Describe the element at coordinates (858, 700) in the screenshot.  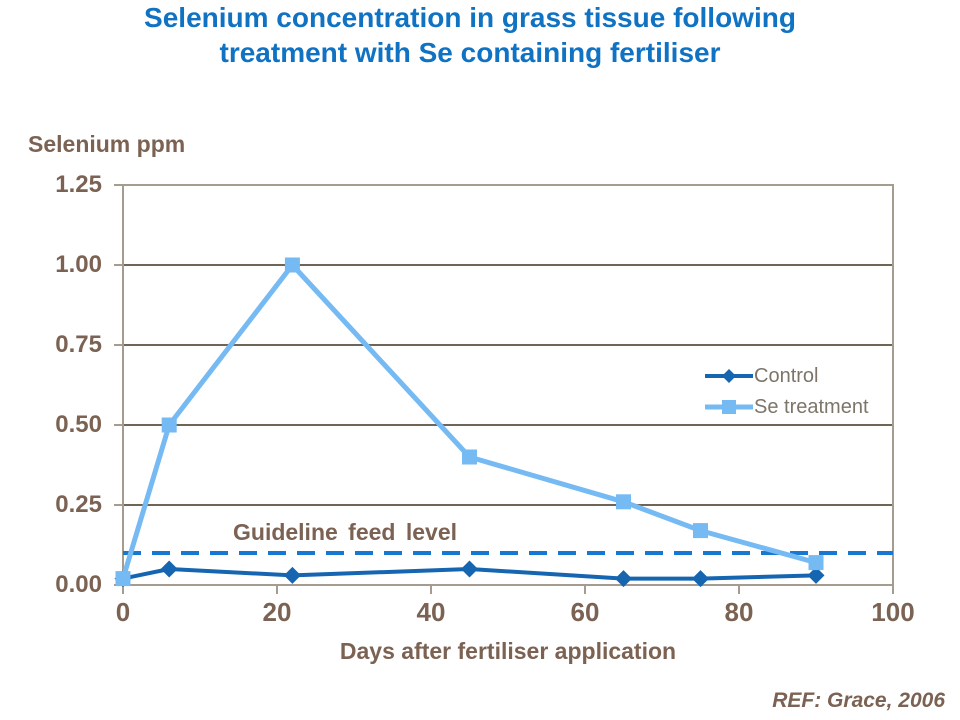
I see `reference-citation: REF: Grace, 2006` at that location.